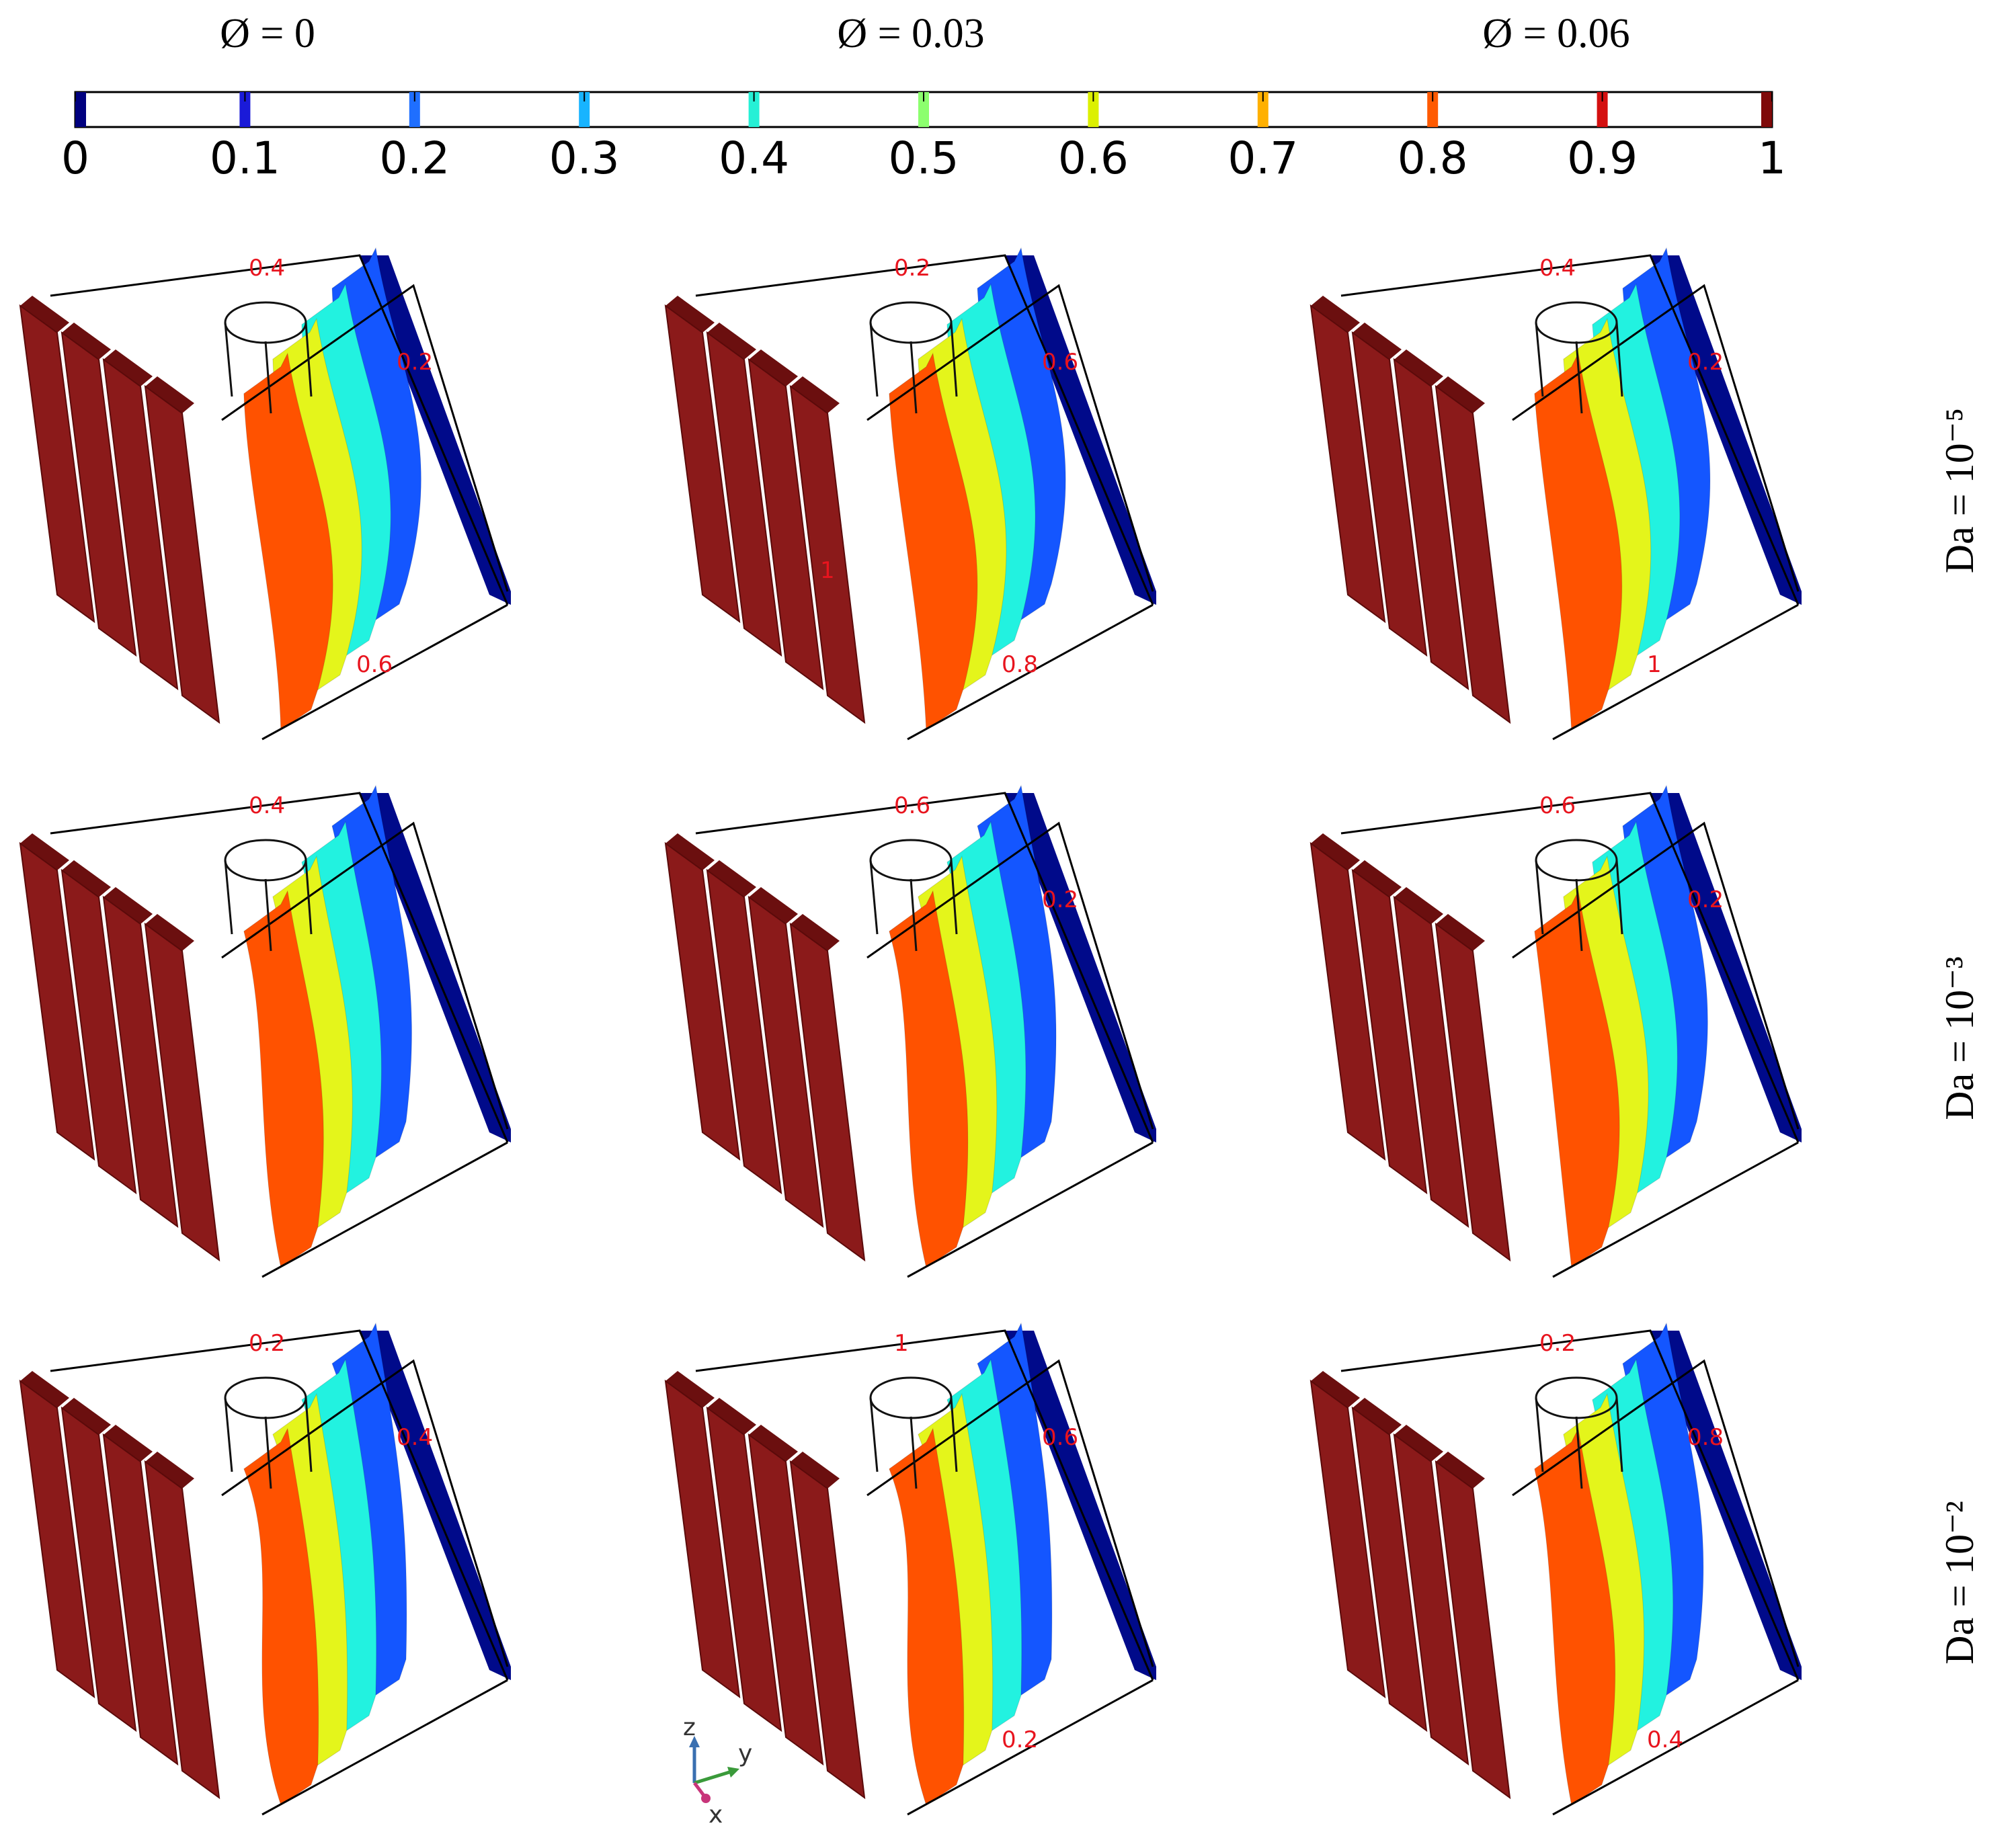 The image size is (2016, 1834). What do you see at coordinates (1555, 33) in the screenshot?
I see `column-label-phi-0.06: Ø = 0.06` at bounding box center [1555, 33].